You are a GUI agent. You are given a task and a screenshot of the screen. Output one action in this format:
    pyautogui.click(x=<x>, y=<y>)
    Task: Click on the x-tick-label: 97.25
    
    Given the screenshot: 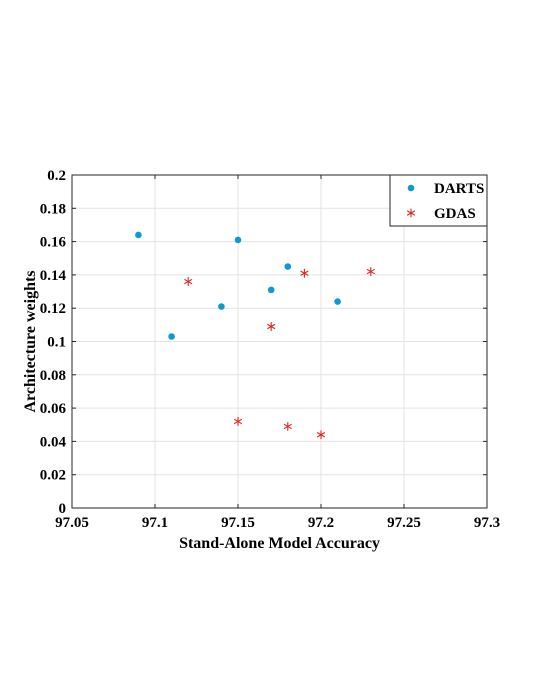 What is the action you would take?
    pyautogui.click(x=404, y=523)
    